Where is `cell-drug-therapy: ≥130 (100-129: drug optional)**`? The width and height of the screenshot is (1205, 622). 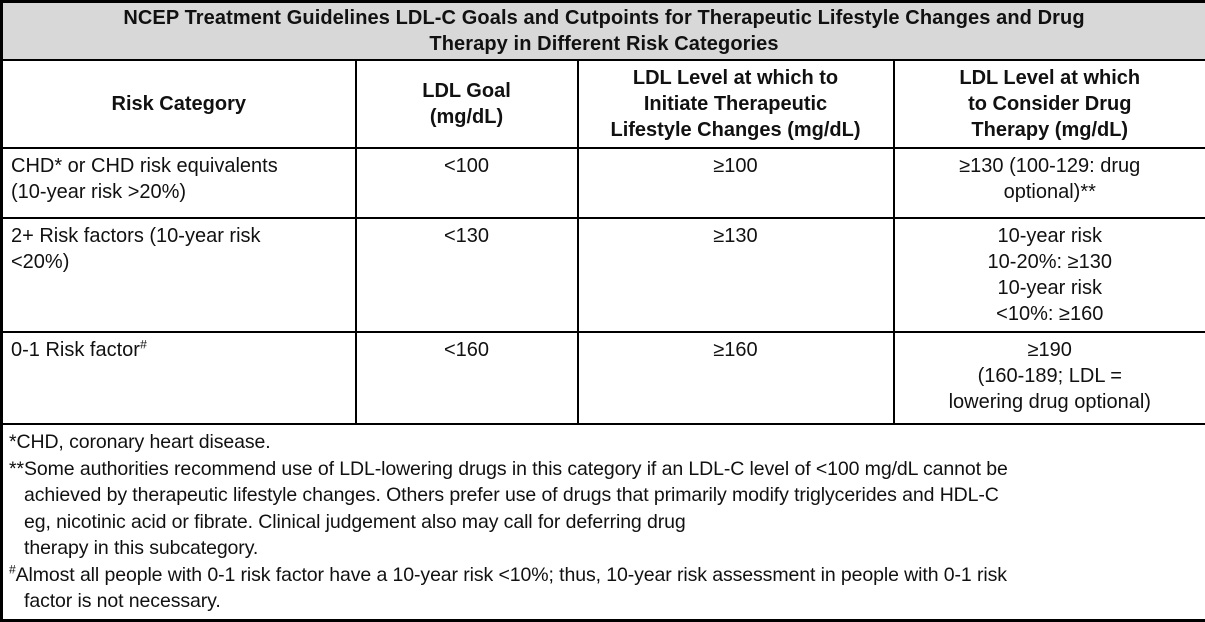
cell-drug-therapy: ≥130 (100-129: drug optional)** is located at coordinates (1049, 183).